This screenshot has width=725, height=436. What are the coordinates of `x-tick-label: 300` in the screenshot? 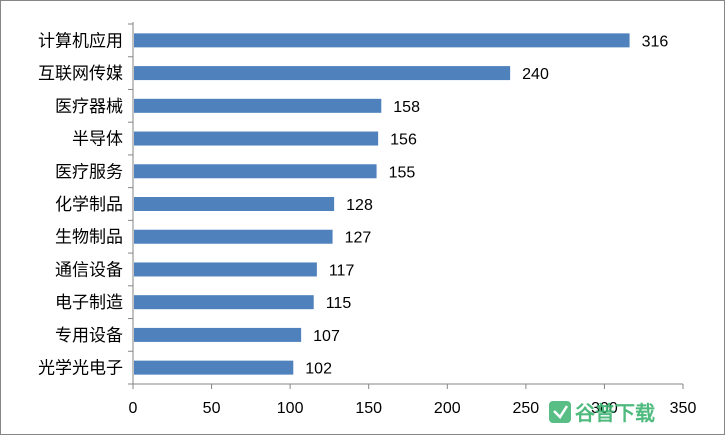 It's located at (604, 408).